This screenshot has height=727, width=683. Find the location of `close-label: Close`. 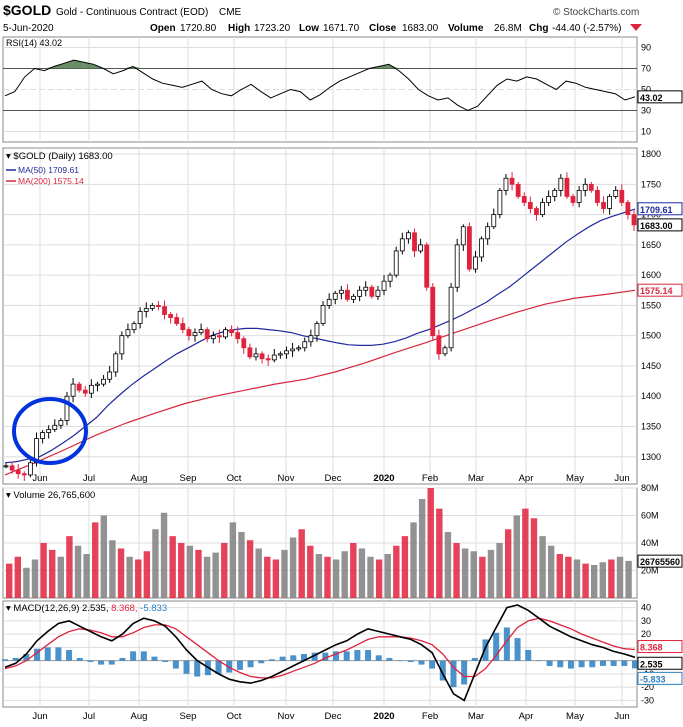

close-label: Close is located at coordinates (383, 28).